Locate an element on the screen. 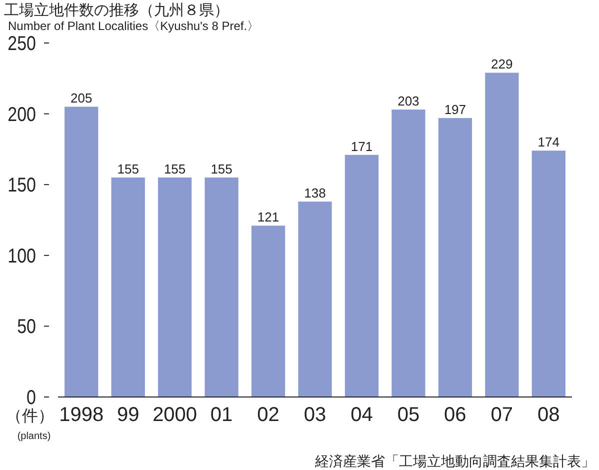 The height and width of the screenshot is (470, 599). chart-subtitle: Number of Plant Localities〈Kyushu's 8 Pref.〉 is located at coordinates (134, 26).